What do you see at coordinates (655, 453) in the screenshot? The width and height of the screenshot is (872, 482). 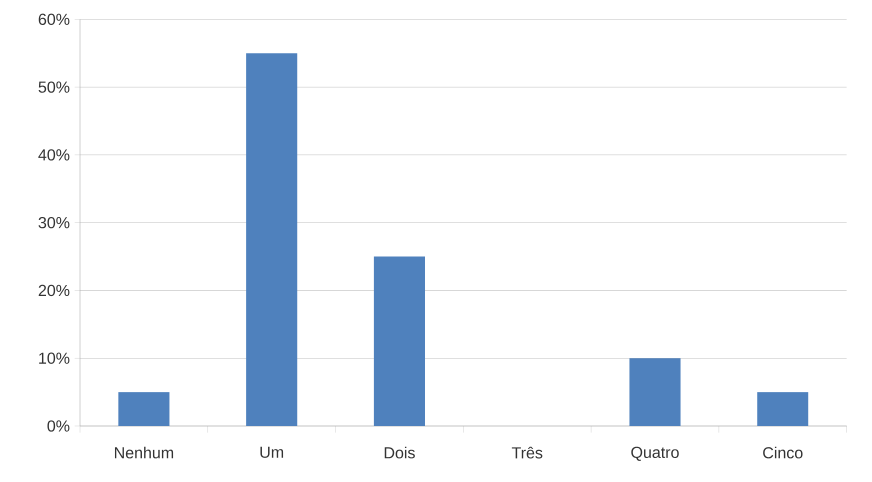 I see `x-tick-label: Quatro` at bounding box center [655, 453].